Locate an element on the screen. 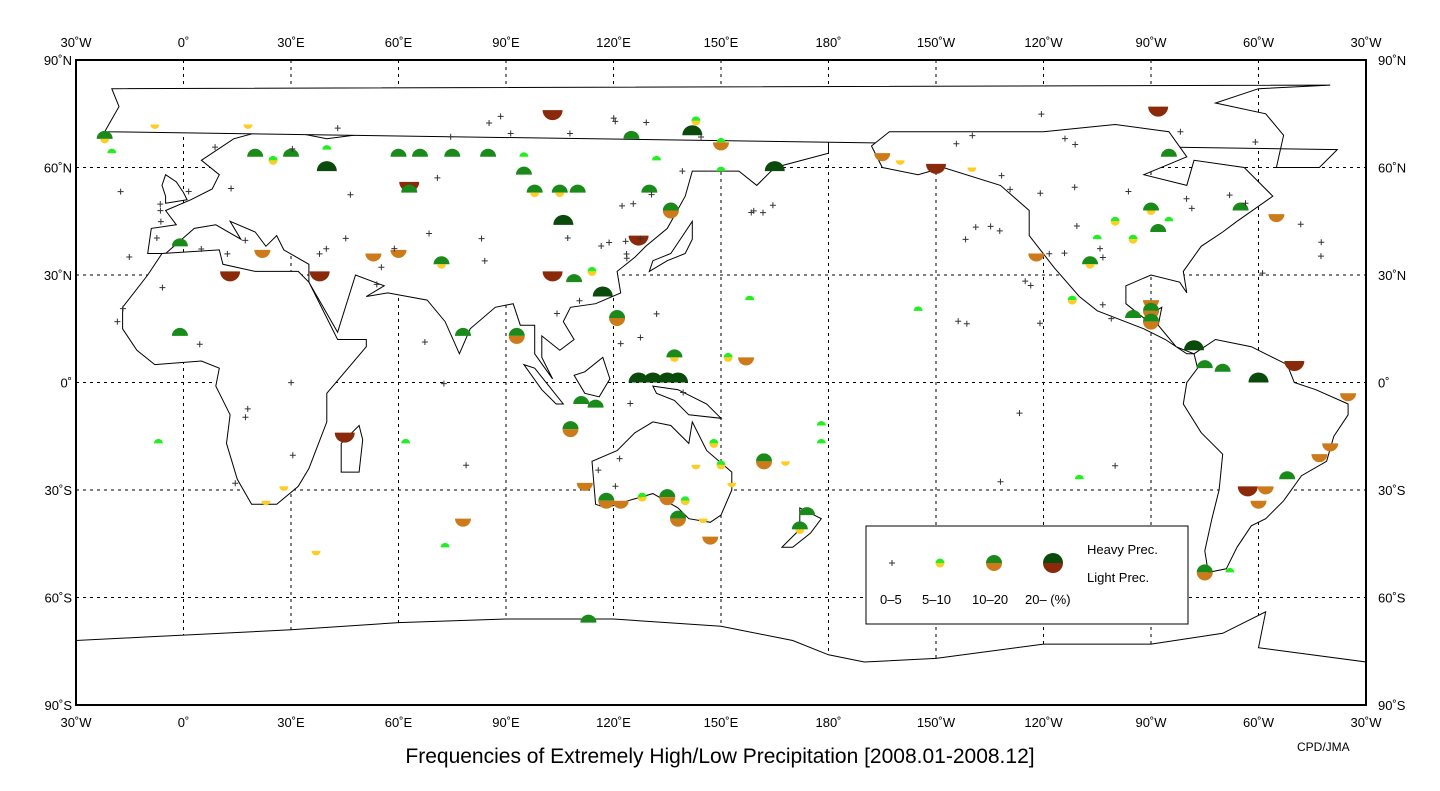 The image size is (1440, 791). x-tick-bottom: 60˚W is located at coordinates (1259, 722).